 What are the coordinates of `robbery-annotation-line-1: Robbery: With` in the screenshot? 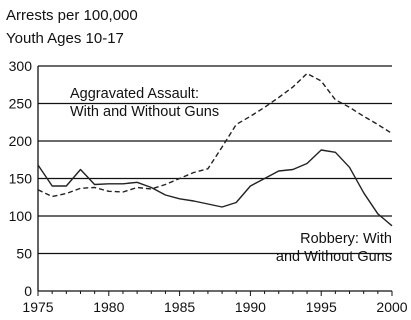 It's located at (346, 239).